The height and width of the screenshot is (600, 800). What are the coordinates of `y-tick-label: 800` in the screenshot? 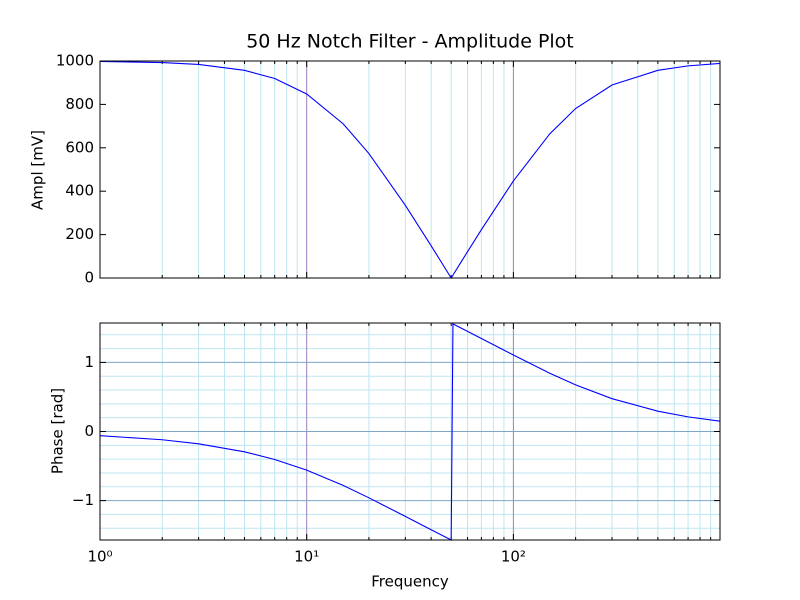 It's located at (79, 104).